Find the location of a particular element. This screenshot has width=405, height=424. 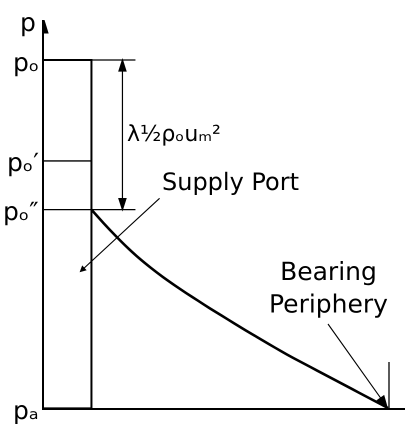

annotation: Bearing Periphery is located at coordinates (328, 287).